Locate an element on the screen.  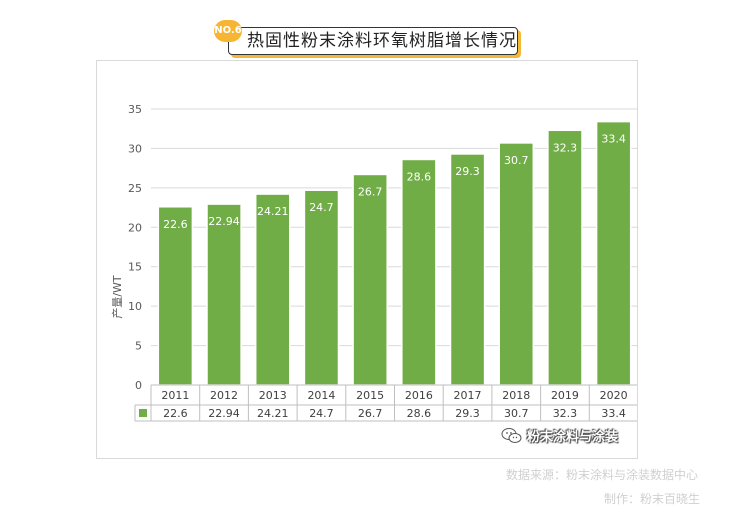
x-tick-label: 2018 is located at coordinates (516, 395).